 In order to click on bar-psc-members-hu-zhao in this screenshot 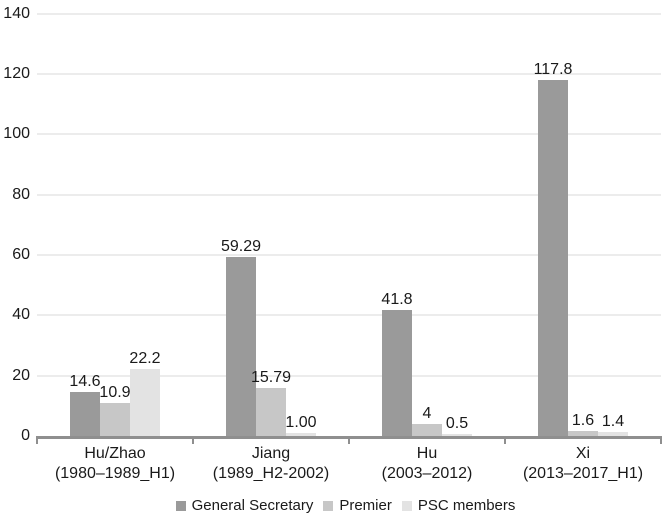, I will do `click(145, 402)`.